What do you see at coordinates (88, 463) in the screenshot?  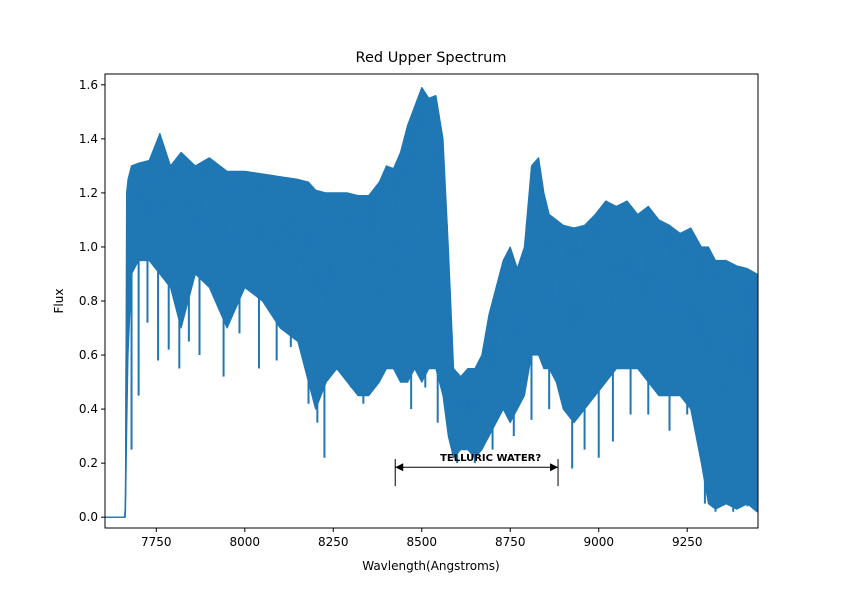 I see `y-tick-label-0.2: 0.2` at bounding box center [88, 463].